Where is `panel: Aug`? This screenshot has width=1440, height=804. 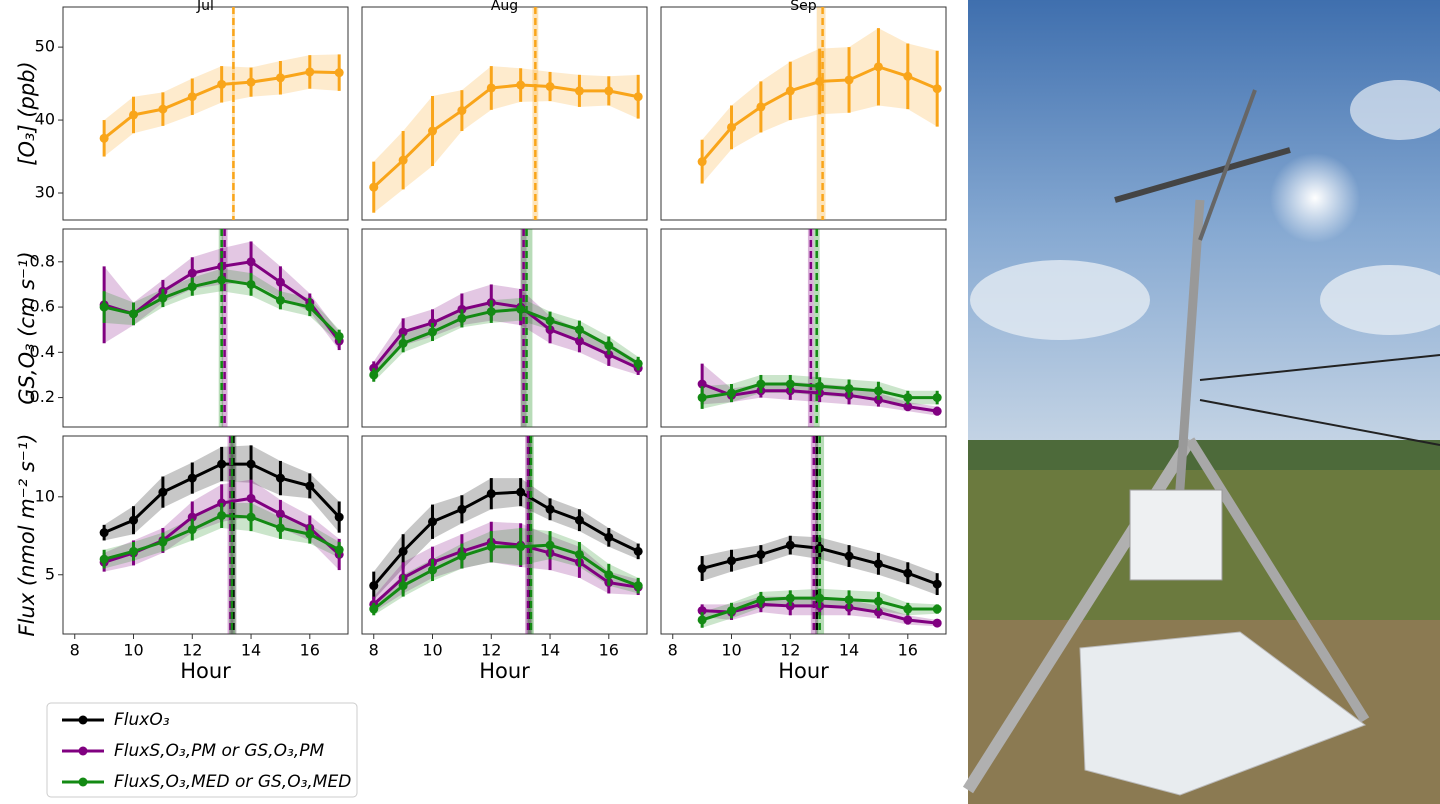
panel: Aug is located at coordinates (504, 110).